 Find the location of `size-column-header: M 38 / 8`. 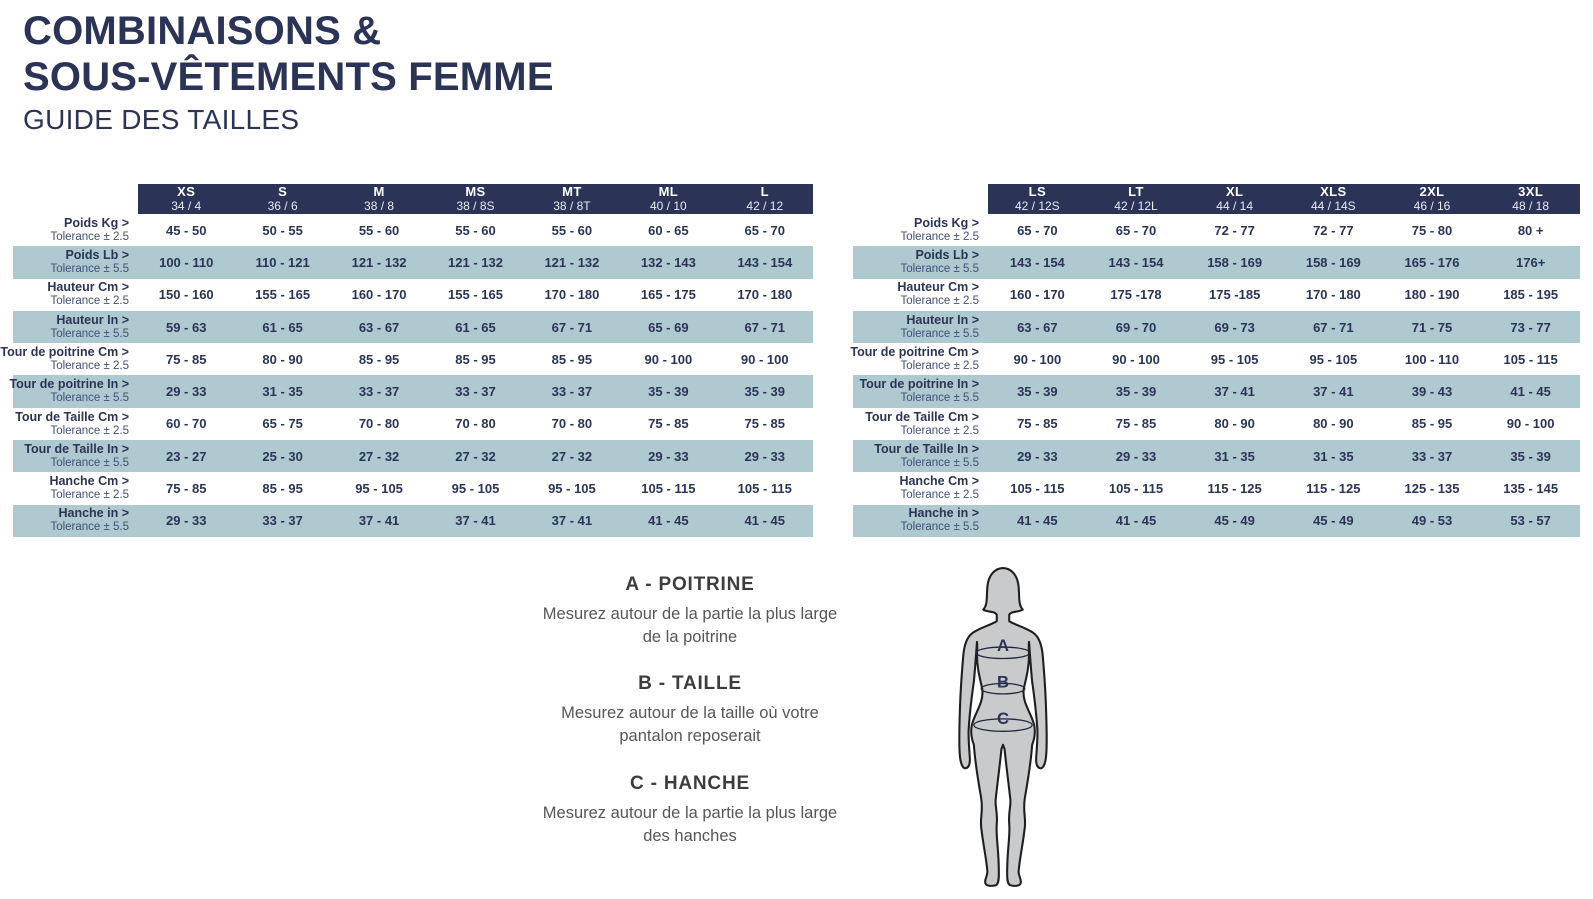

size-column-header: M 38 / 8 is located at coordinates (379, 199).